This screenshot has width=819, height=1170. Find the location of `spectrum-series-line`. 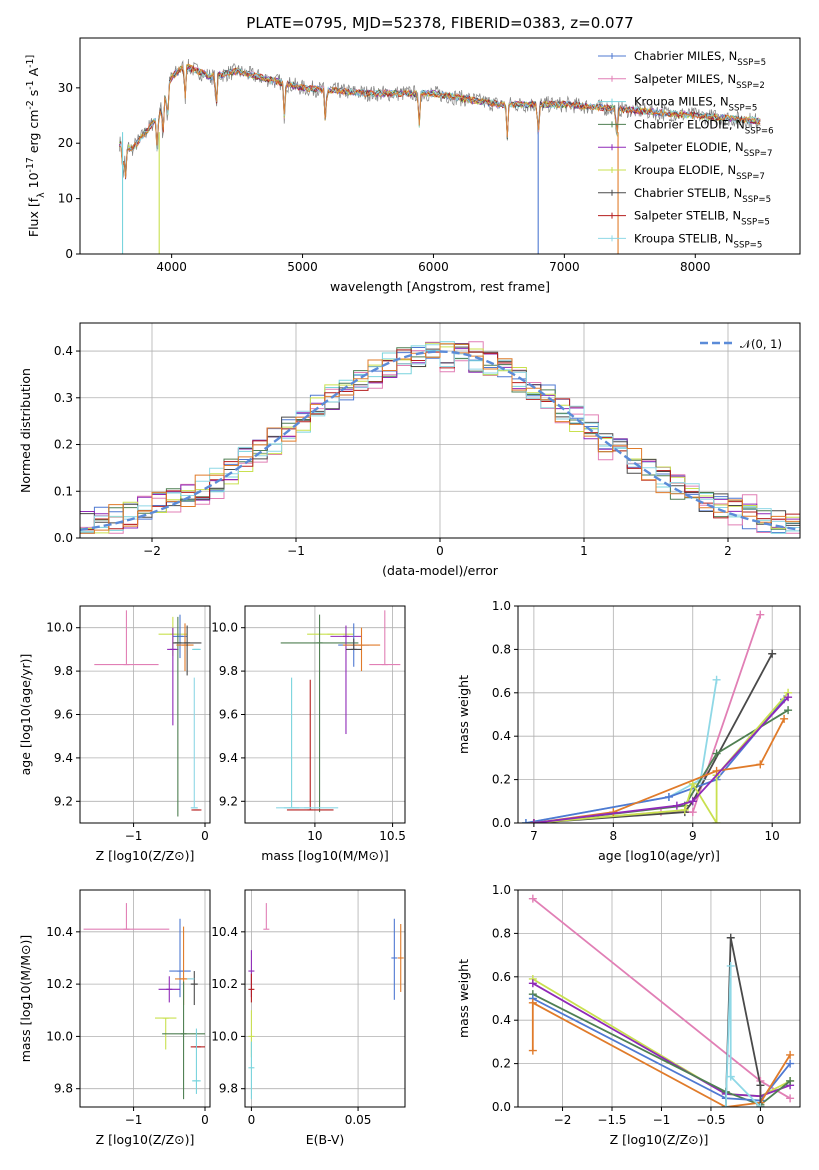

spectrum-series-line is located at coordinates (440, 121).